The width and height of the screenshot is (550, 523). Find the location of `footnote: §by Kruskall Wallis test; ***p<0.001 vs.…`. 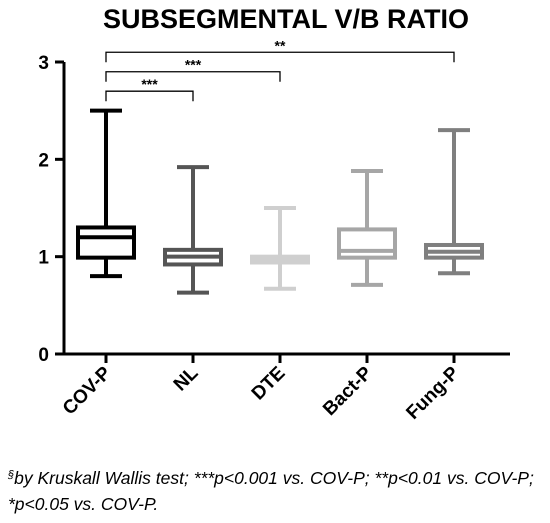

footnote: §by Kruskall Wallis test; ***p<0.001 vs.… is located at coordinates (278, 489).